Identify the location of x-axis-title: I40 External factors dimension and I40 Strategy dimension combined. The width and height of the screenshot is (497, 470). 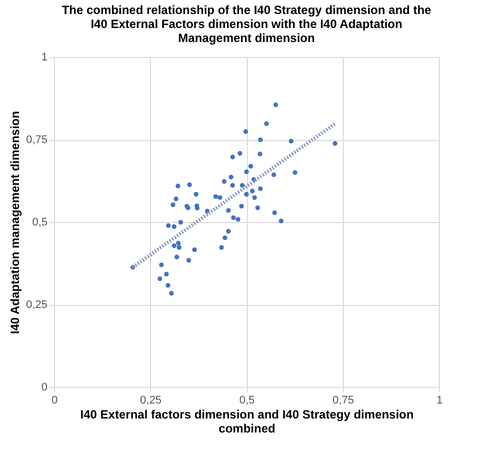
(247, 422).